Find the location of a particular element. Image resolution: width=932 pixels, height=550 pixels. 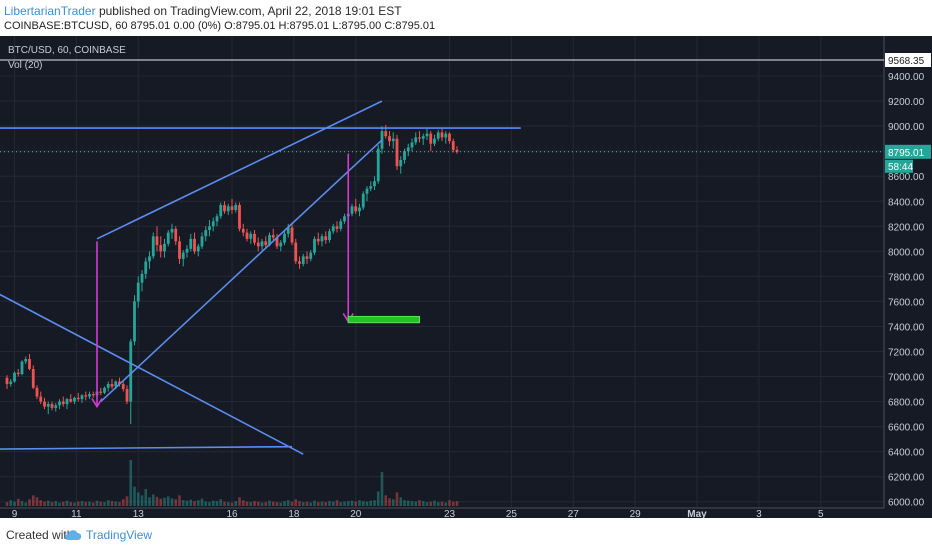

tradingview-logo: TradingView is located at coordinates (108, 535).